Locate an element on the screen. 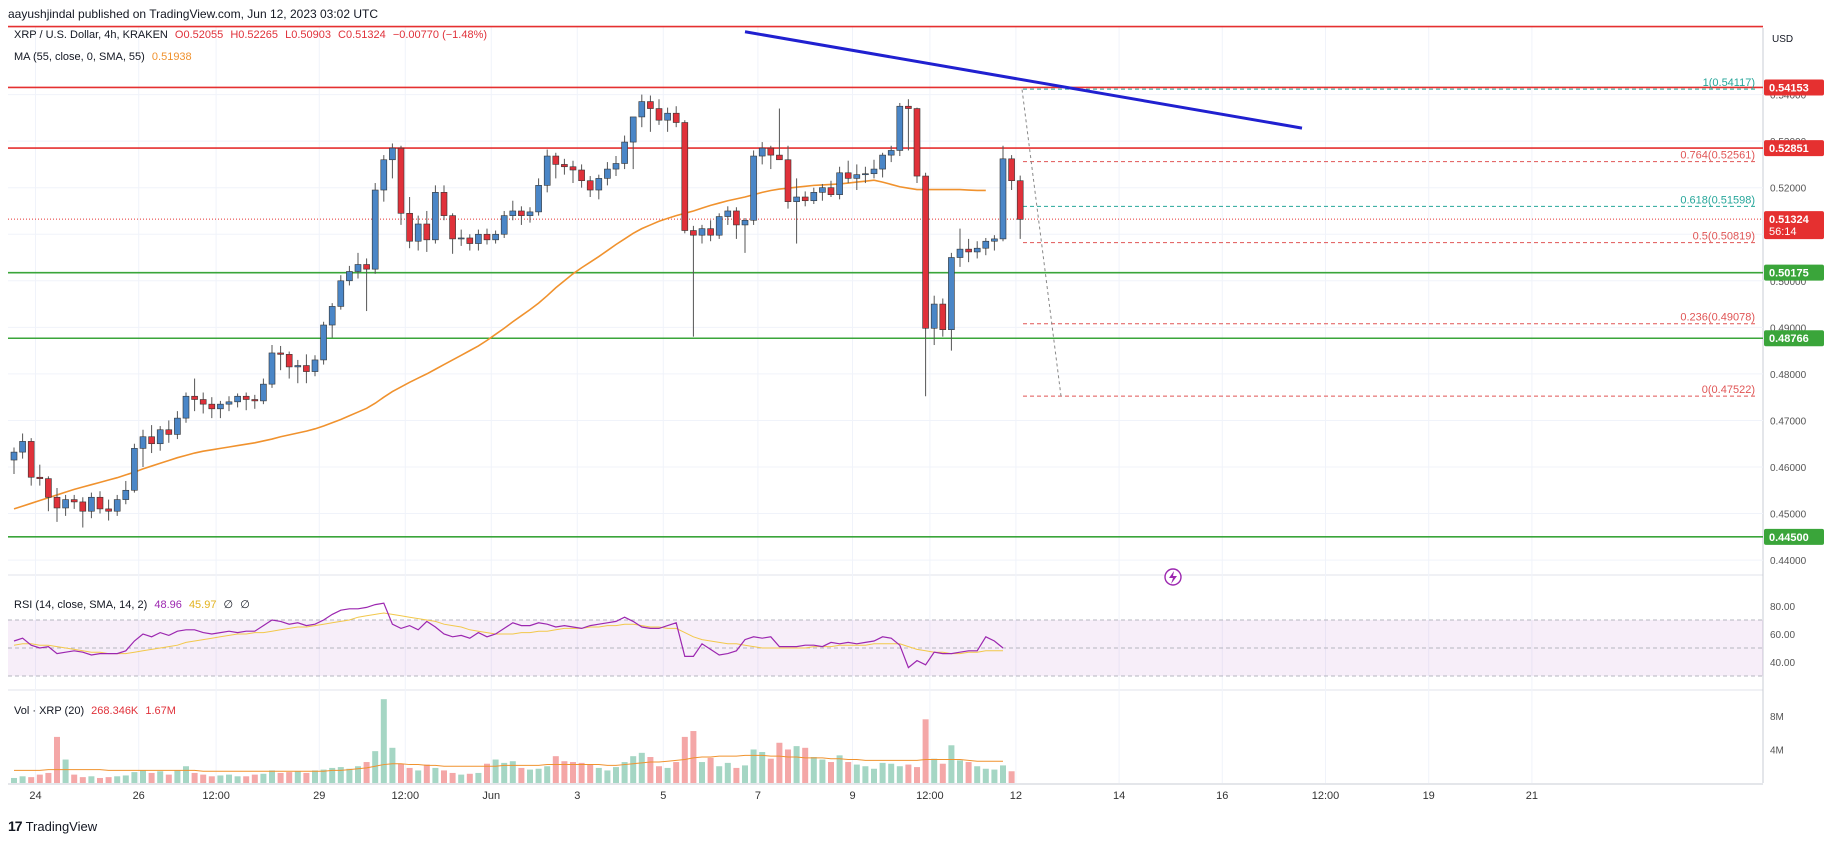 The width and height of the screenshot is (1834, 845). x-tick-label: 12 is located at coordinates (1016, 796).